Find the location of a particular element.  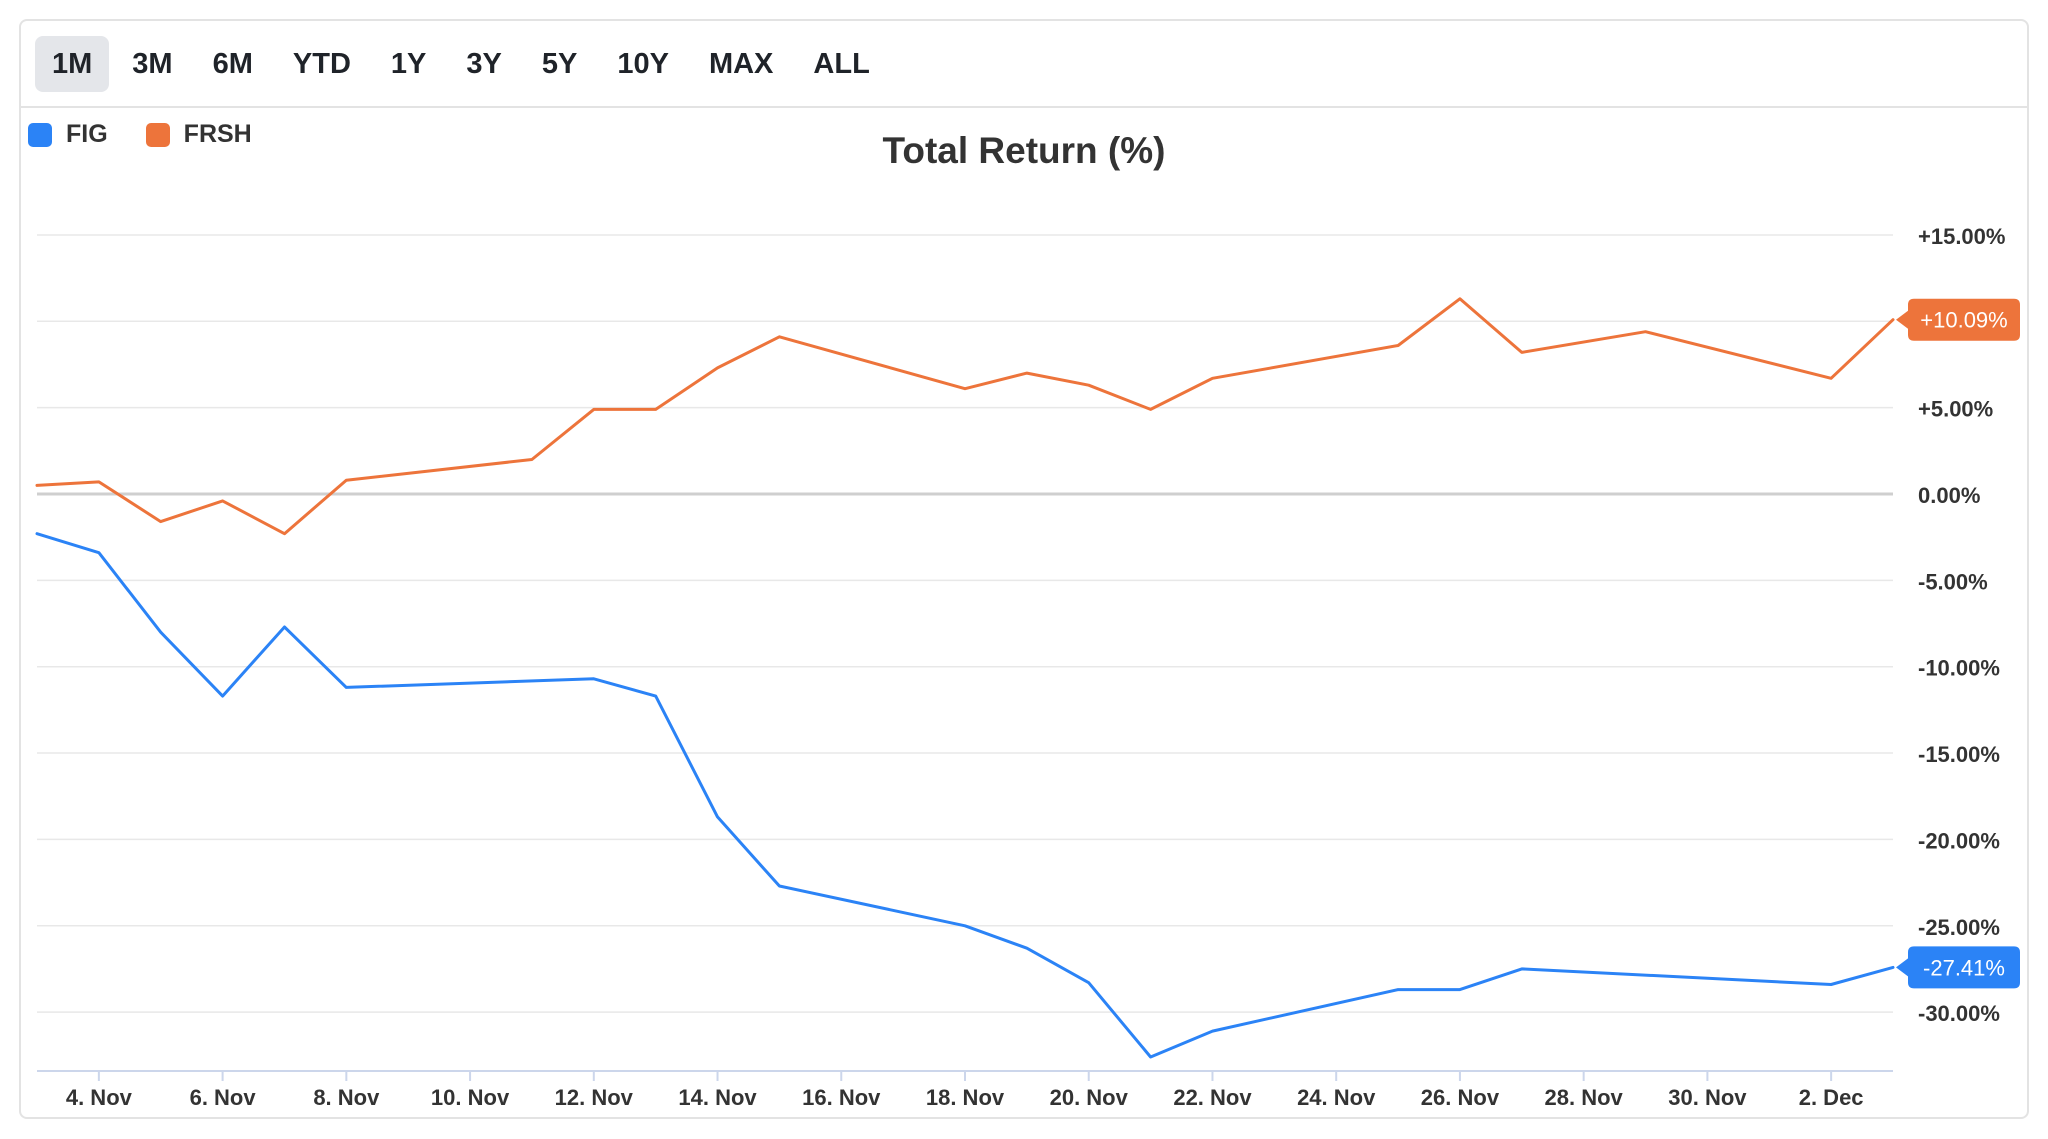

y-tick-label: -10.00% is located at coordinates (1959, 668).